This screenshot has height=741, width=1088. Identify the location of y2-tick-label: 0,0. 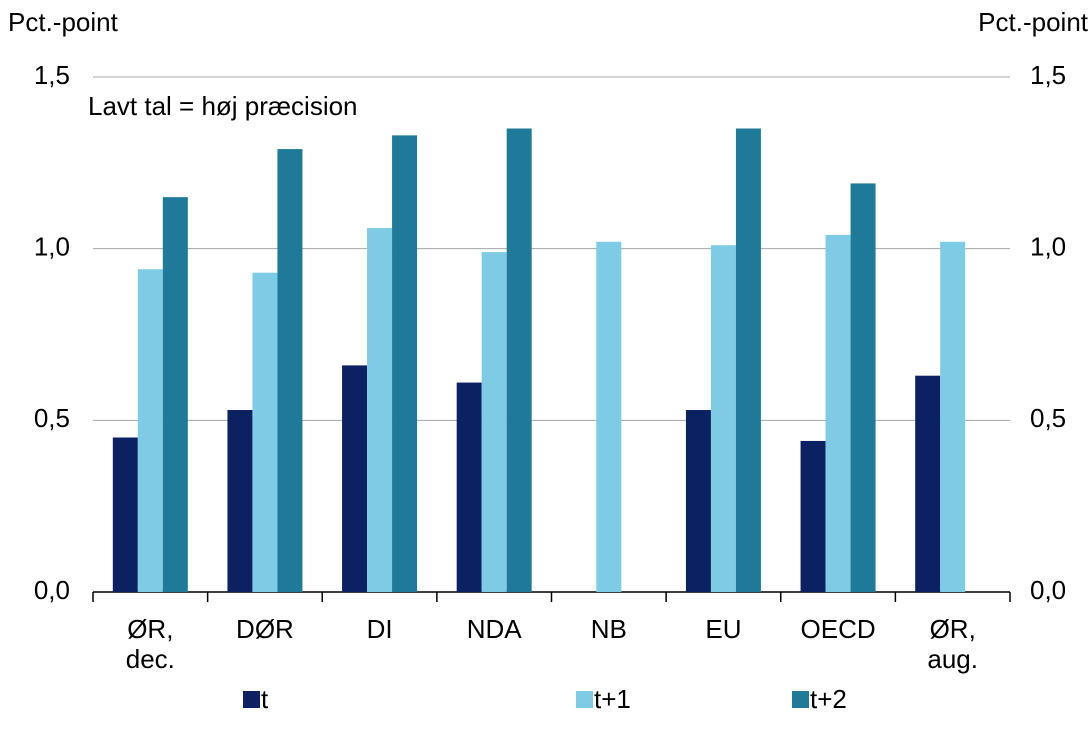
(1048, 590).